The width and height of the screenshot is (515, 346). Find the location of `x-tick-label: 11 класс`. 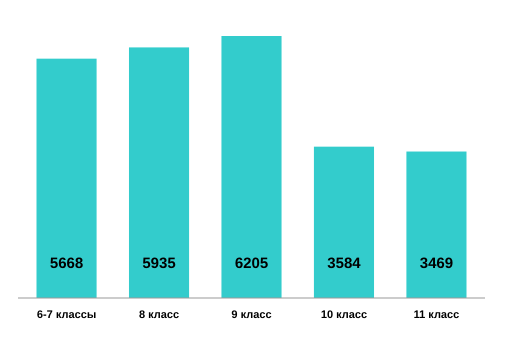

x-tick-label: 11 класс is located at coordinates (437, 314).